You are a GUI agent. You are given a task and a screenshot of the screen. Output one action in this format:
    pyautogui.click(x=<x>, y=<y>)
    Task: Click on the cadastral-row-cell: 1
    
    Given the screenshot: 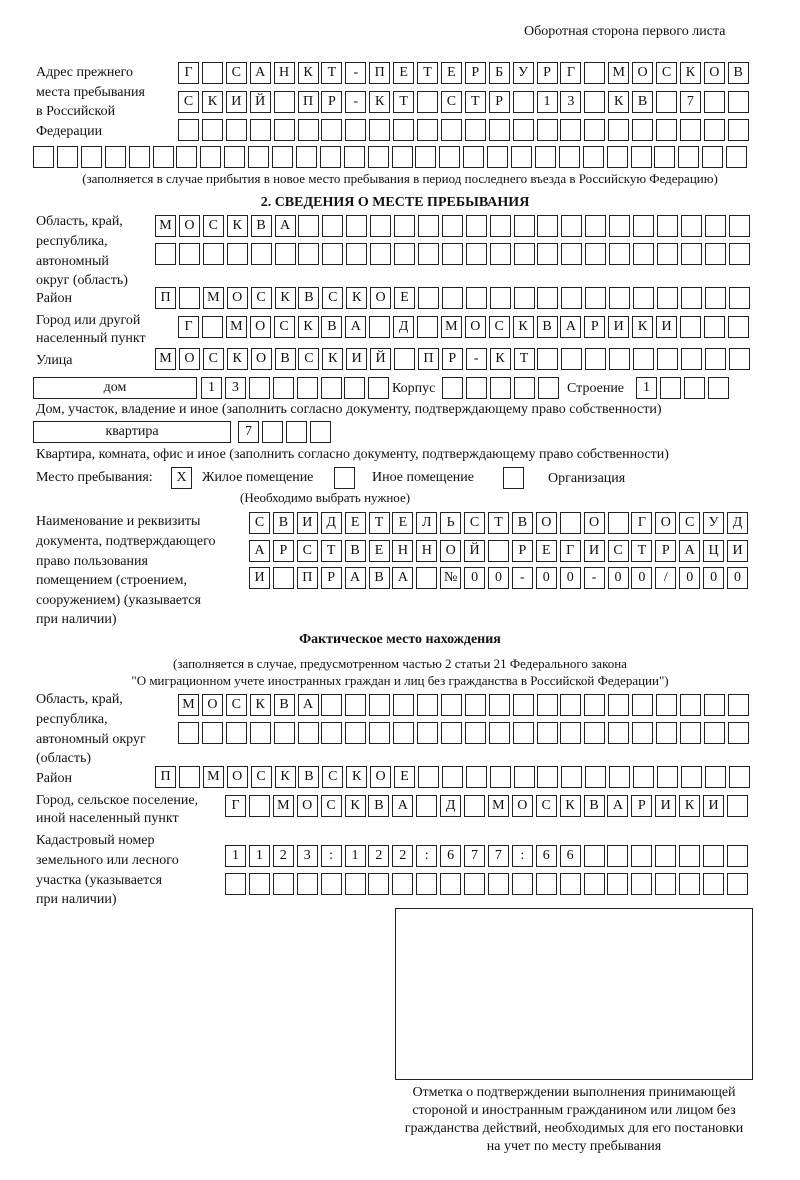 What is the action you would take?
    pyautogui.click(x=355, y=856)
    